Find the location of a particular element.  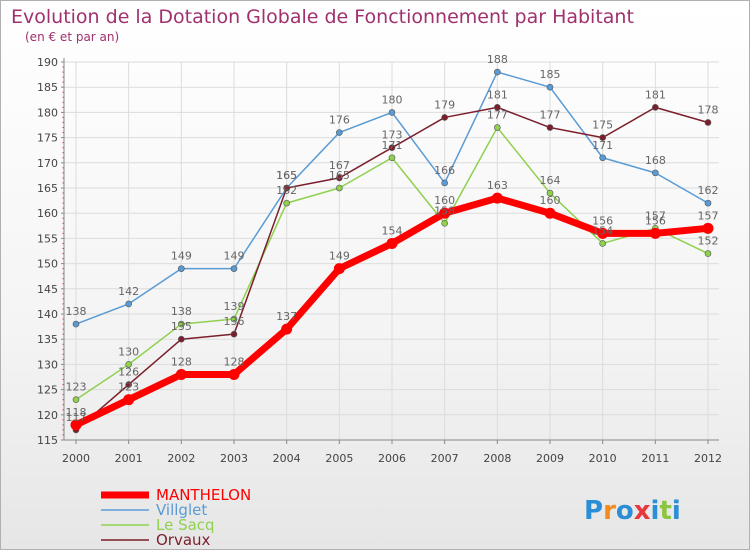

x-tick-label: 2010 is located at coordinates (603, 458).